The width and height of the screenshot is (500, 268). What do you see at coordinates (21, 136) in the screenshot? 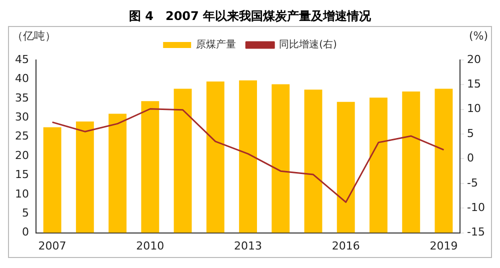
I see `y-tick-label: 25` at bounding box center [21, 136].